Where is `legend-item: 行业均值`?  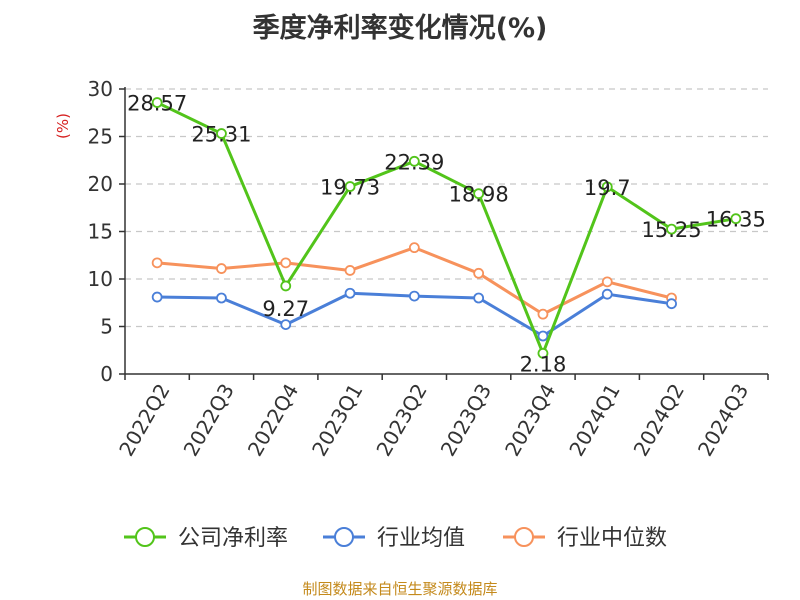 legend-item: 行业均值 is located at coordinates (394, 538).